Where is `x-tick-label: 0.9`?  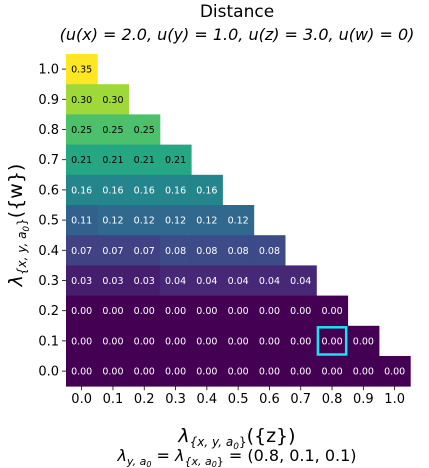 x-tick-label: 0.9 is located at coordinates (363, 399).